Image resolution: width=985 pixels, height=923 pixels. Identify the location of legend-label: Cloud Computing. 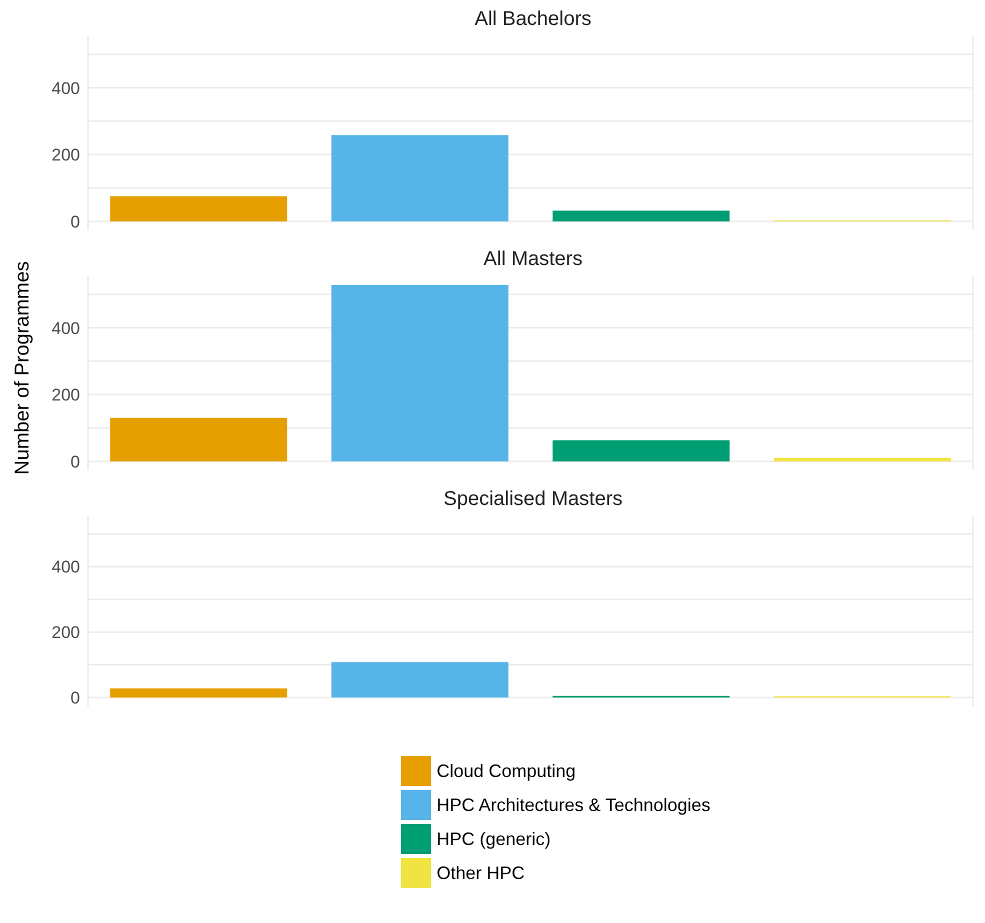
(506, 771).